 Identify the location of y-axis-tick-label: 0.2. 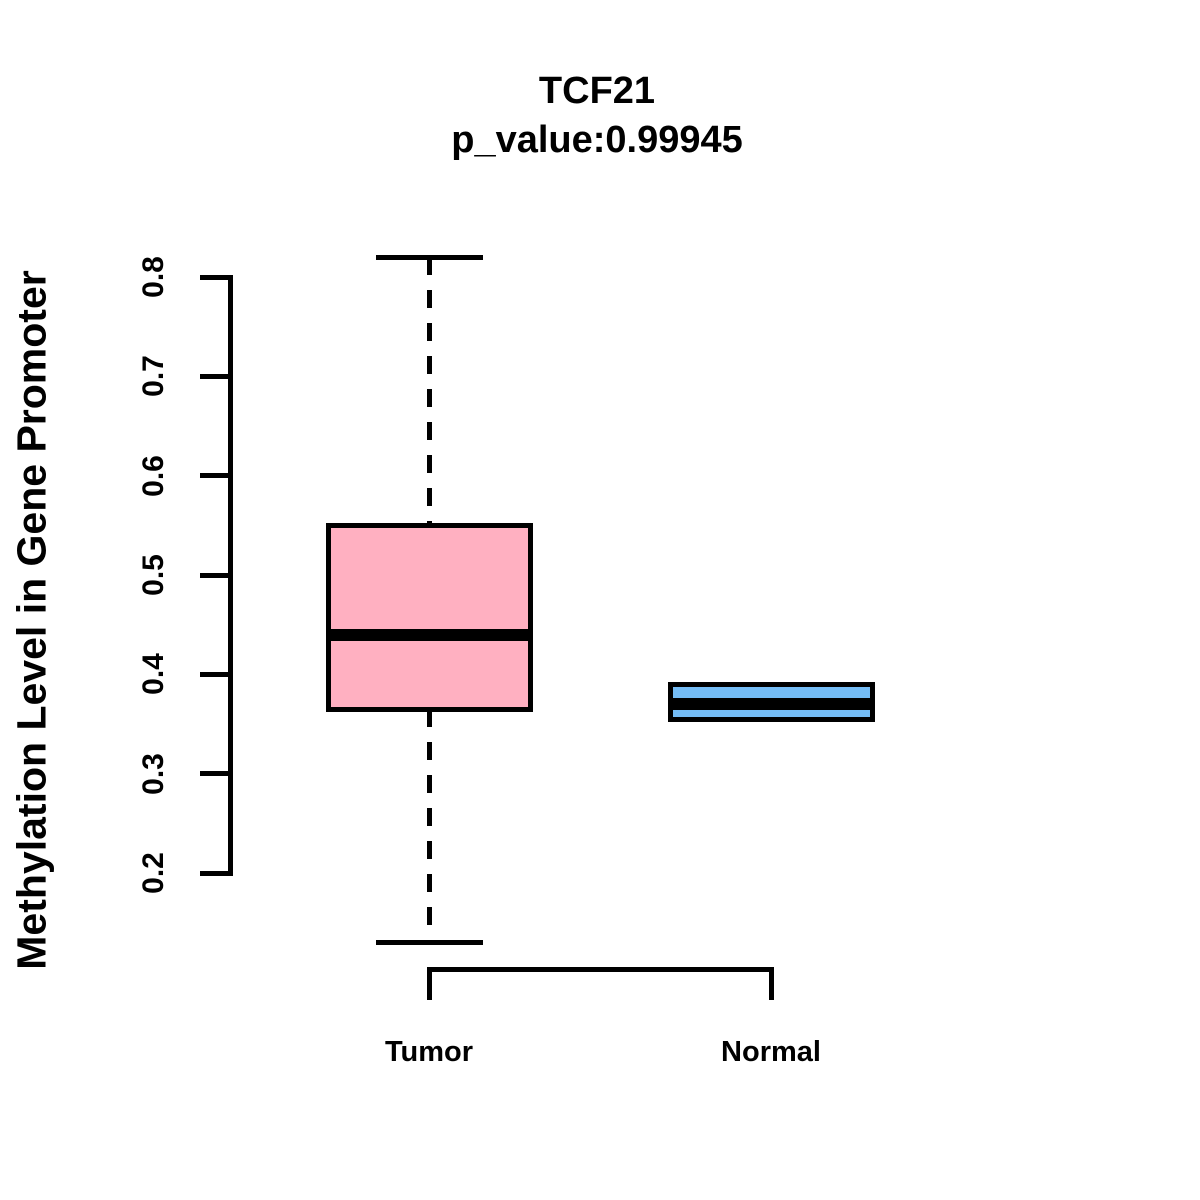
(153, 873).